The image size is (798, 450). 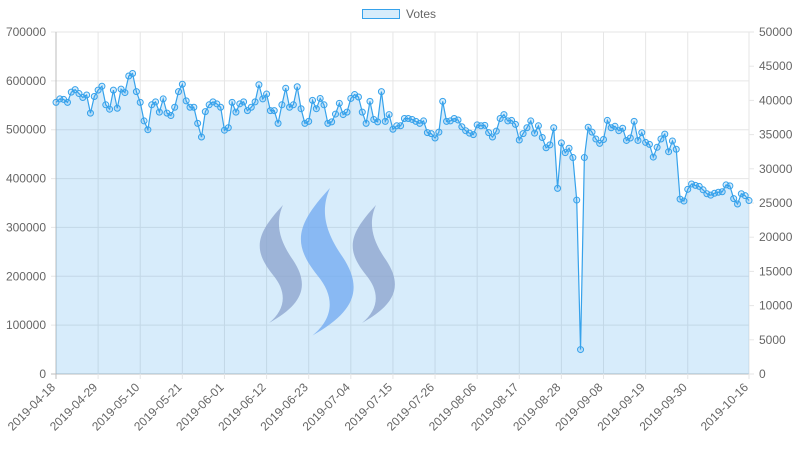 I want to click on y-right-tick-label: 5000, so click(x=772, y=340).